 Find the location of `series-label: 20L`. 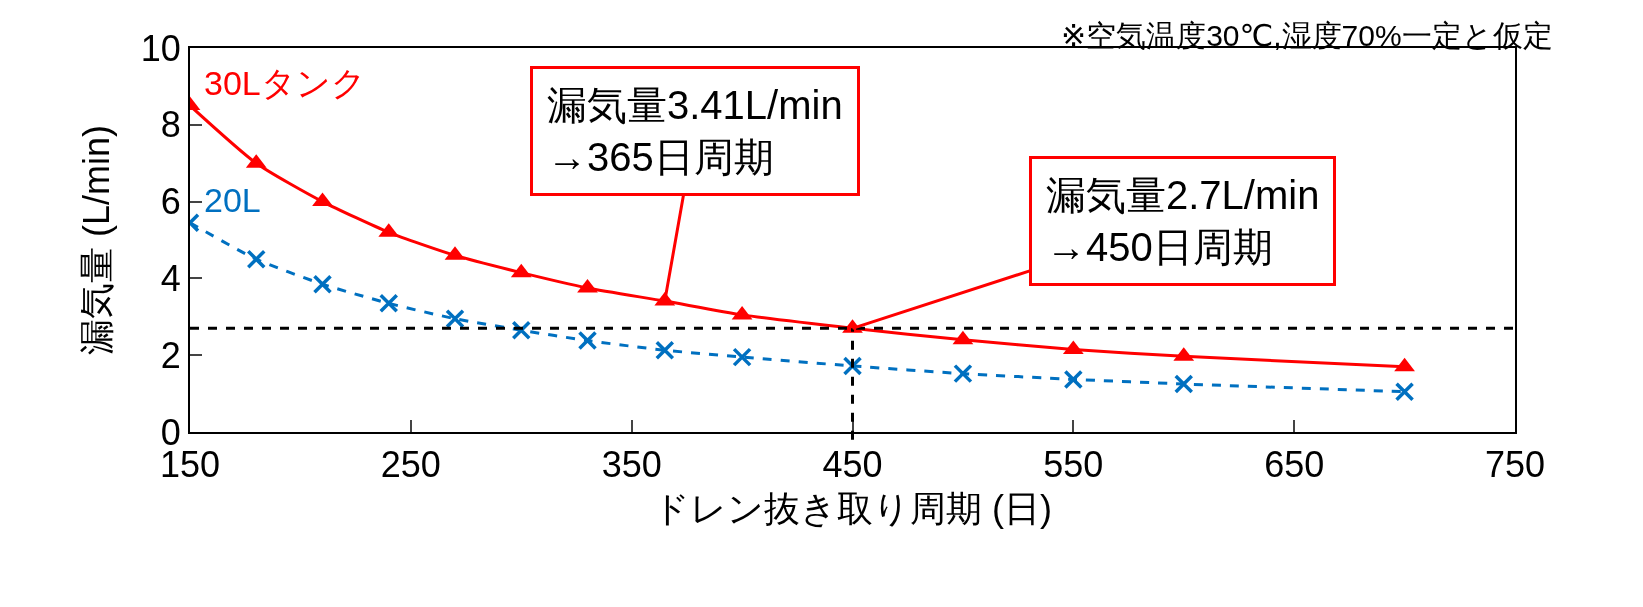

series-label: 20L is located at coordinates (232, 200).